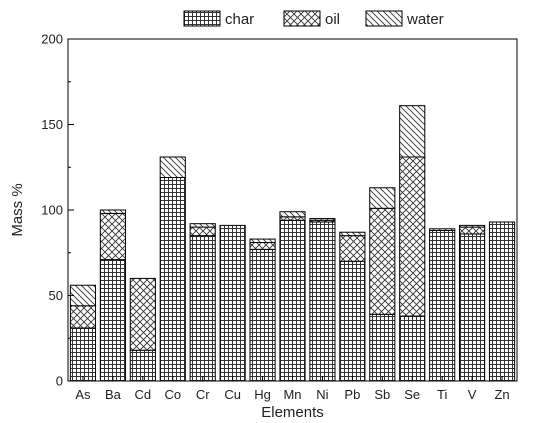  I want to click on bar-char-co, so click(172, 279).